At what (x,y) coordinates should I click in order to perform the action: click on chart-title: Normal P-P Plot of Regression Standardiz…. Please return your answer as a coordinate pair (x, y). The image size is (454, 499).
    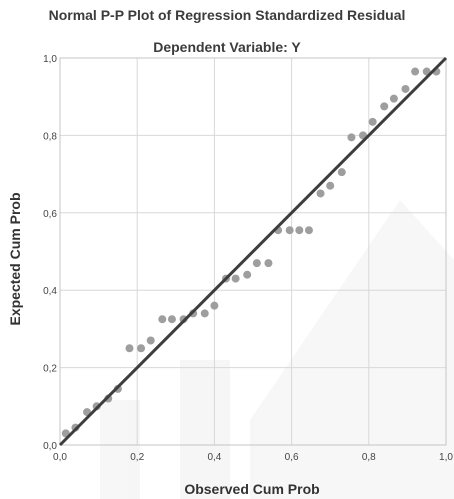
    Looking at the image, I should click on (227, 15).